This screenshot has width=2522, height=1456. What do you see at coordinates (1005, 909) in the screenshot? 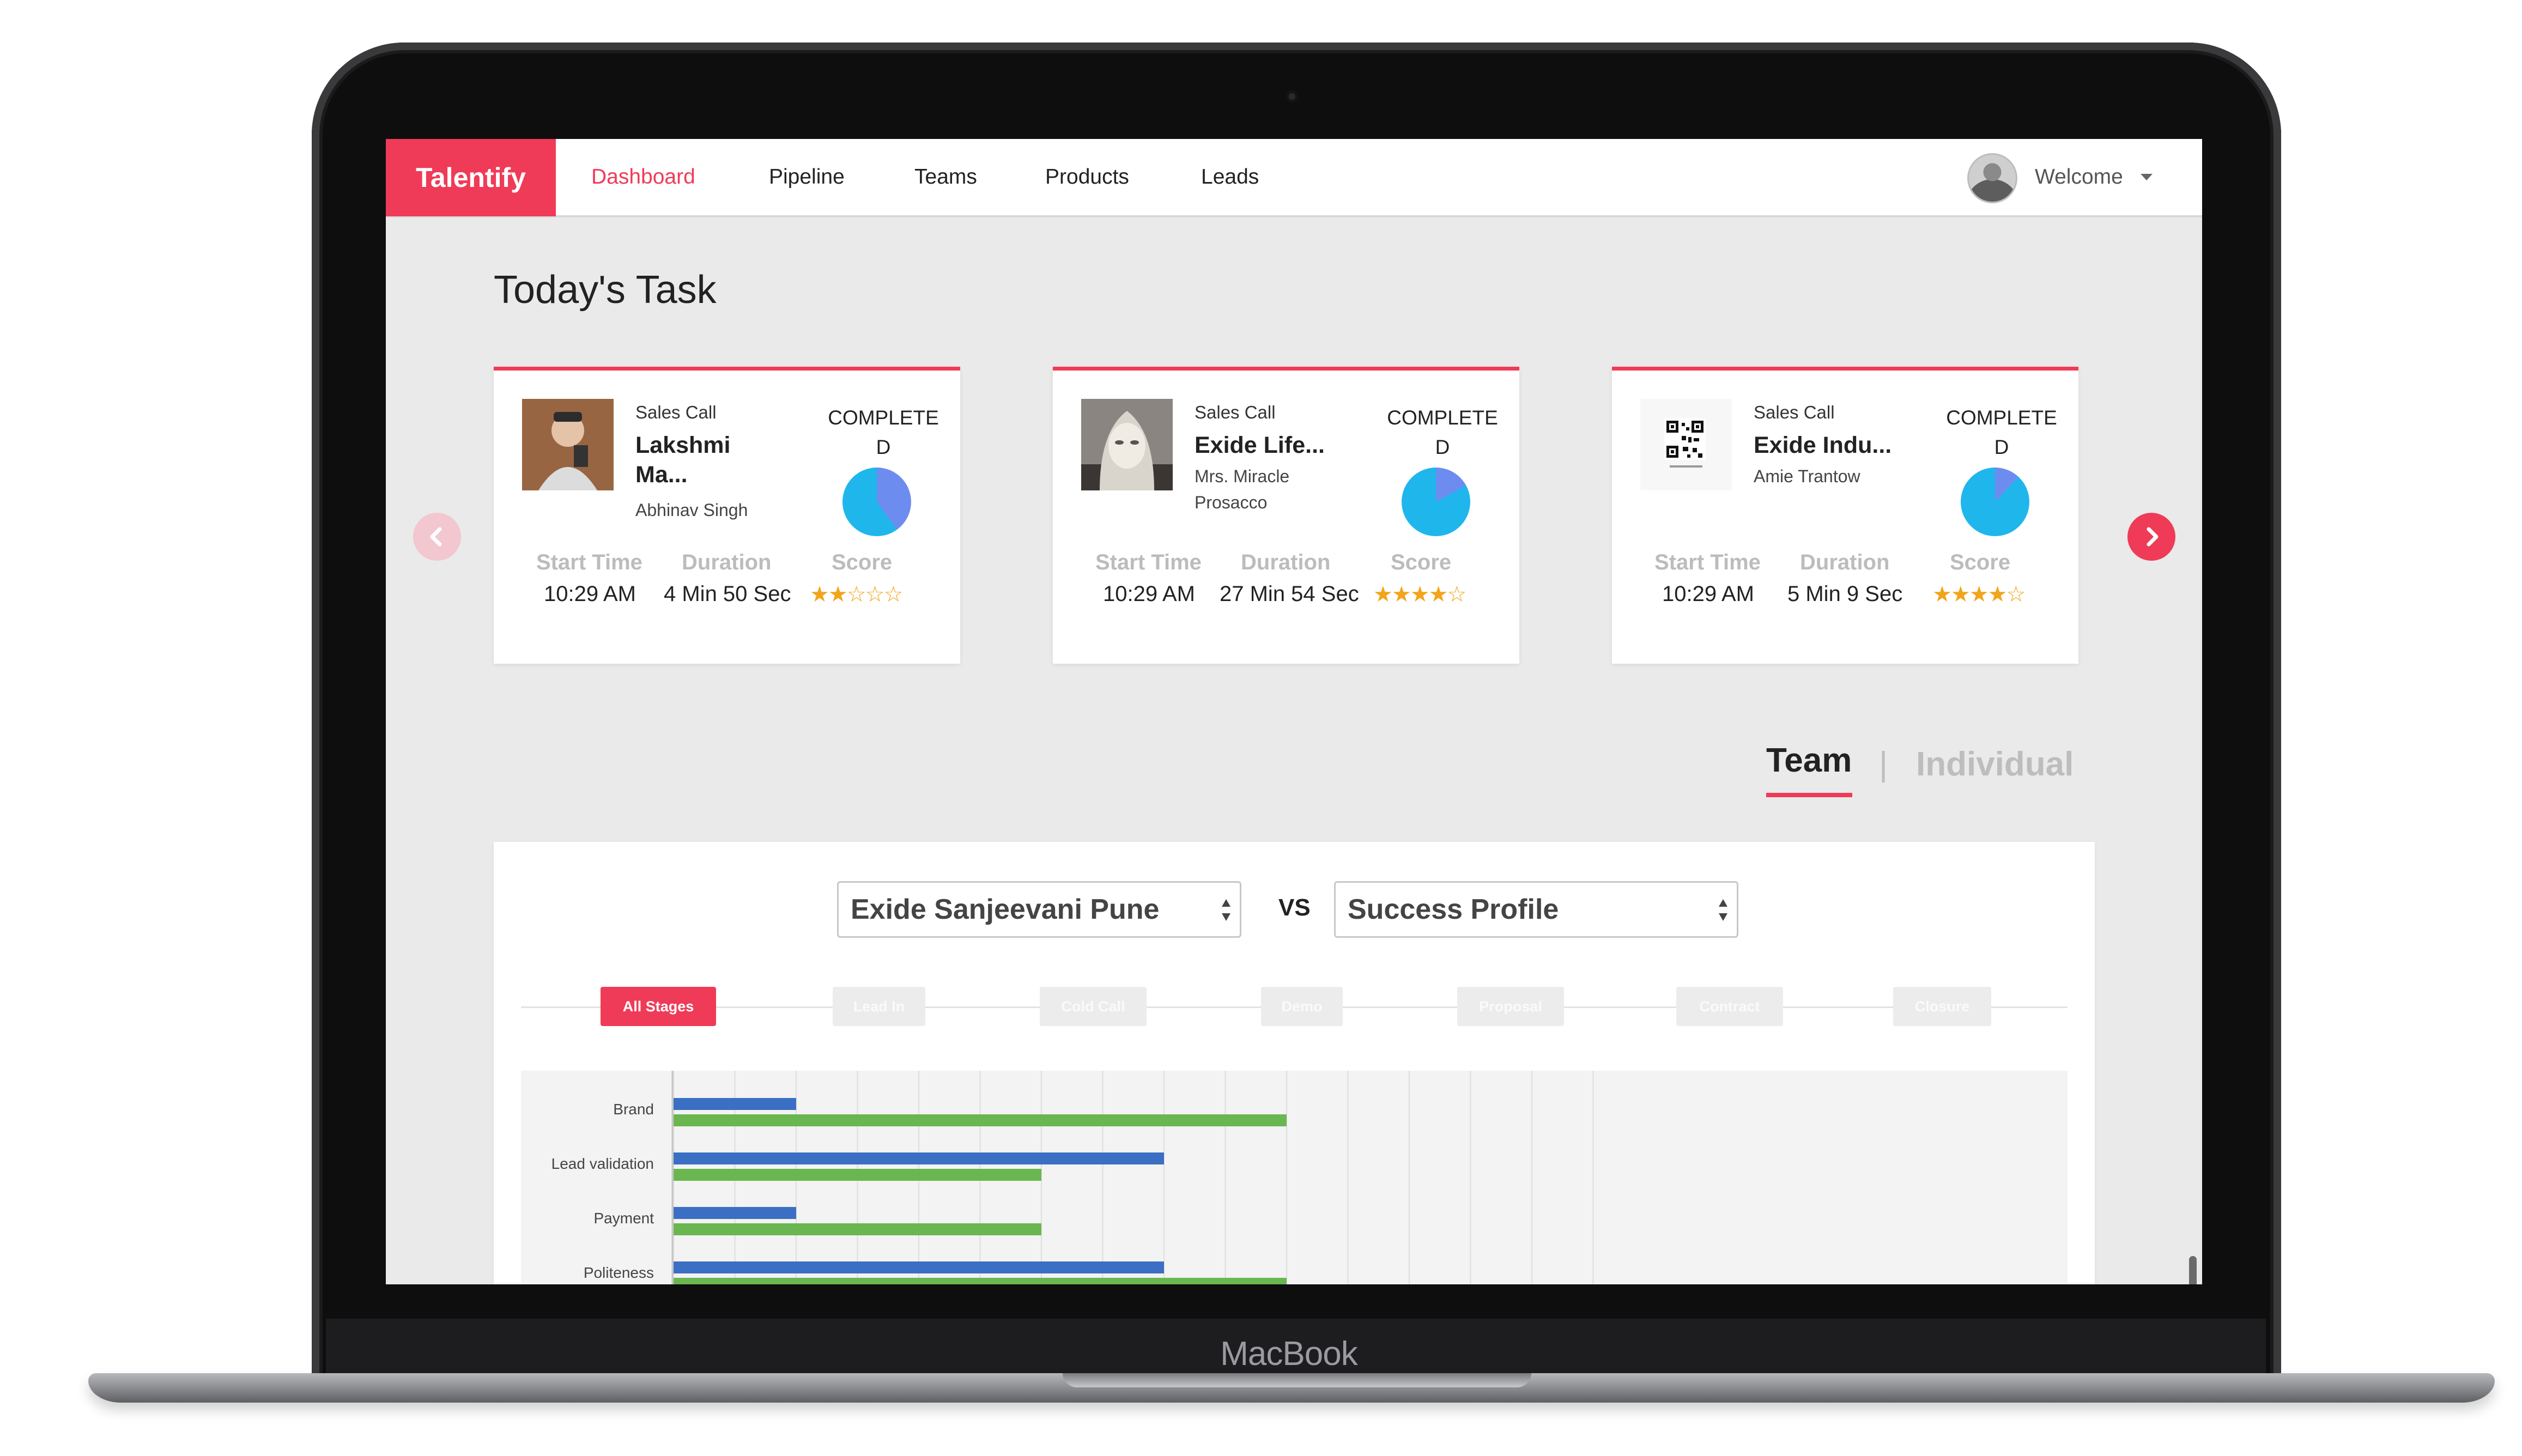
I see `team-select-value: Exide Sanjeevani Pune` at bounding box center [1005, 909].